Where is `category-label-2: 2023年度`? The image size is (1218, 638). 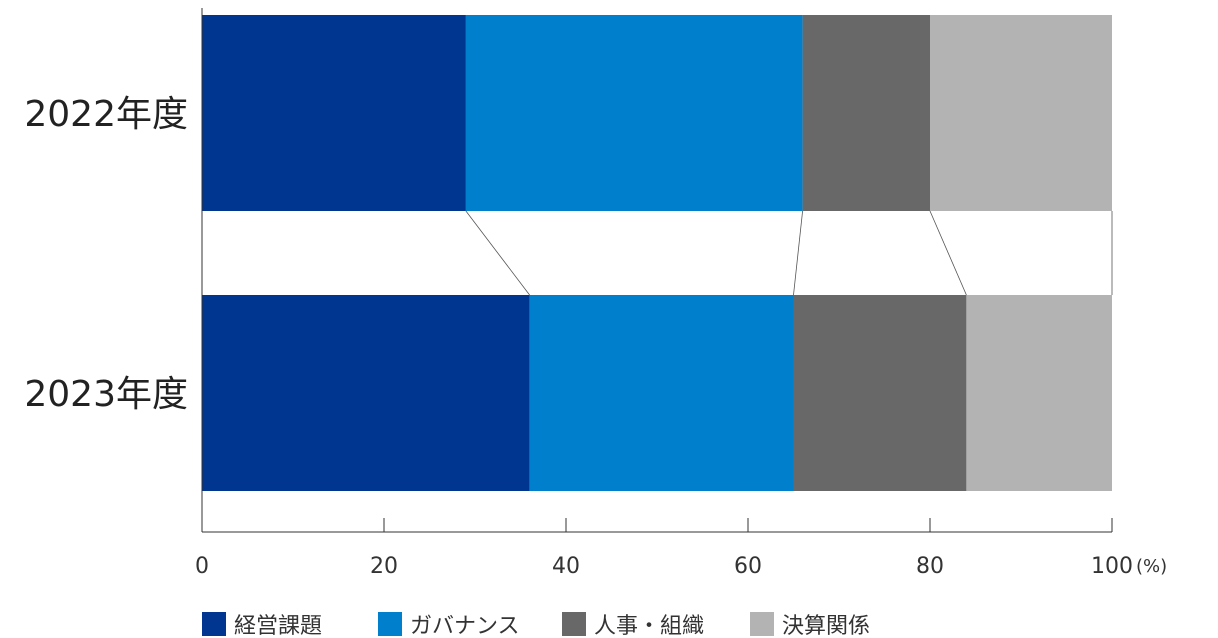 category-label-2: 2023年度 is located at coordinates (106, 394).